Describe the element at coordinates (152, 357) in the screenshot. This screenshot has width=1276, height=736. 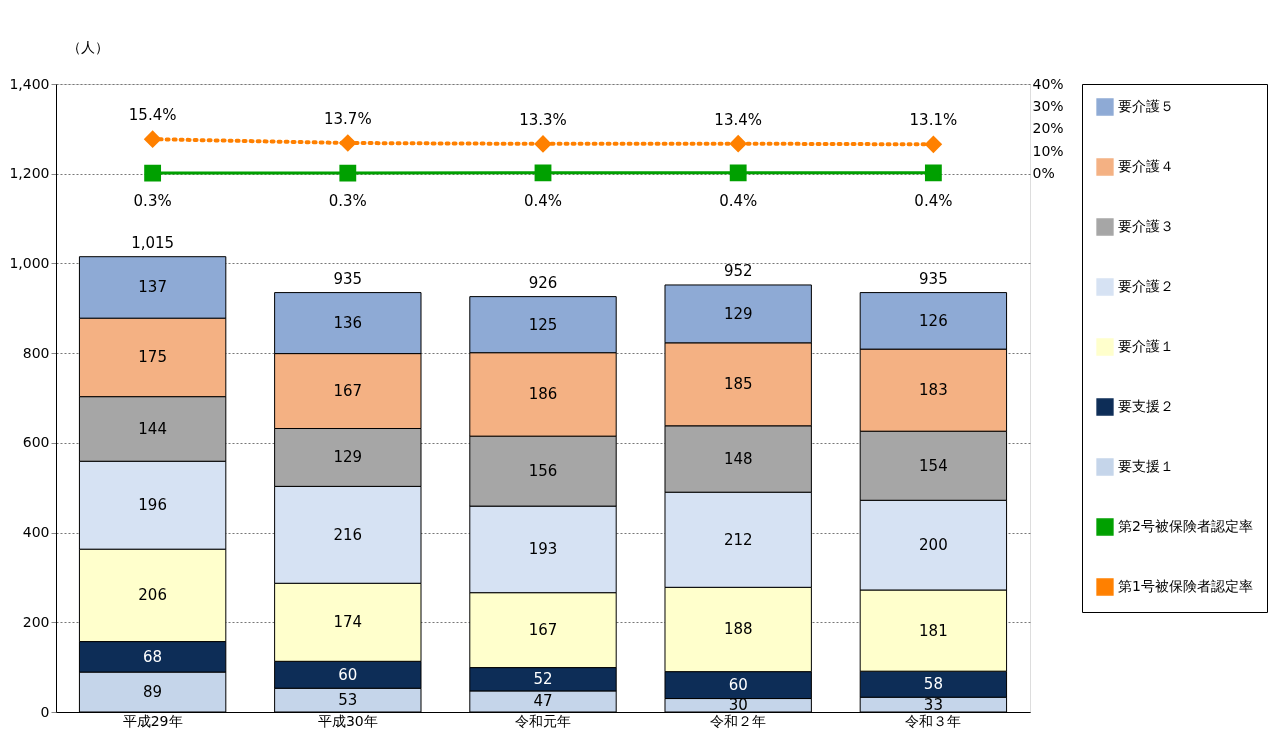
I see `data-label: 175` at that location.